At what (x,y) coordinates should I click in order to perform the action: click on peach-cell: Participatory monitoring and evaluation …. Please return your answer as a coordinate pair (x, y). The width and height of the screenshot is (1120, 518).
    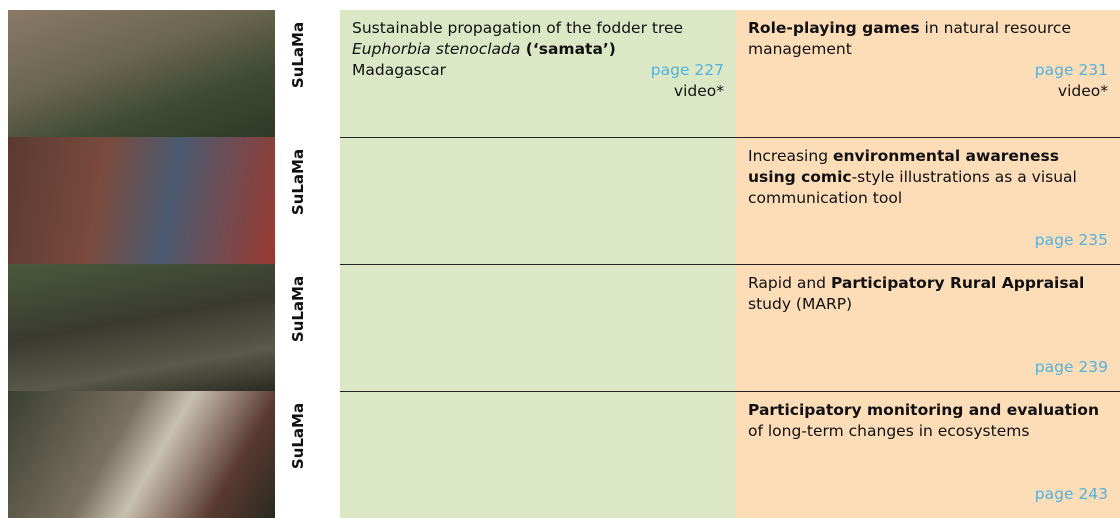
    Looking at the image, I should click on (928, 454).